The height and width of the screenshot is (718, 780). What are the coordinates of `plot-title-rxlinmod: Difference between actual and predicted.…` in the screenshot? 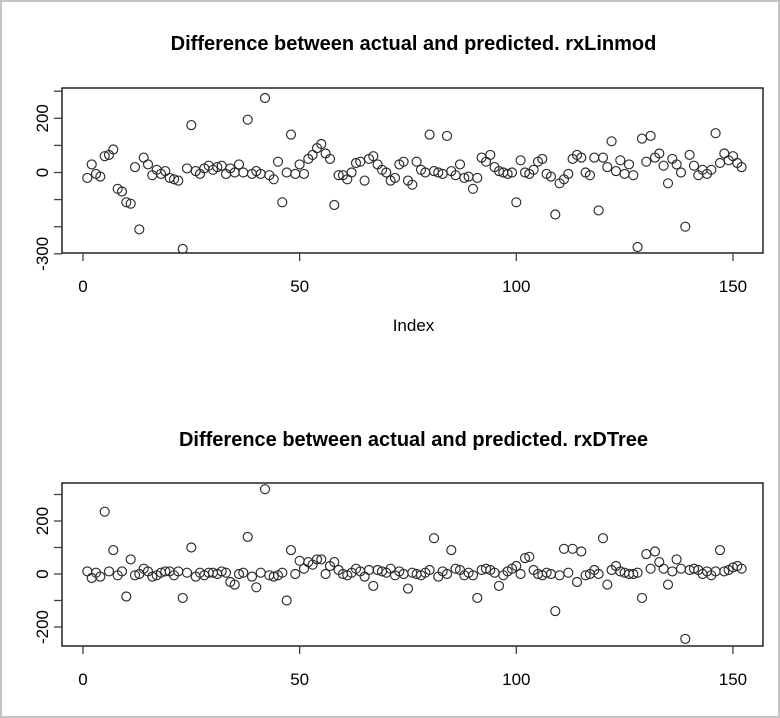 It's located at (413, 44).